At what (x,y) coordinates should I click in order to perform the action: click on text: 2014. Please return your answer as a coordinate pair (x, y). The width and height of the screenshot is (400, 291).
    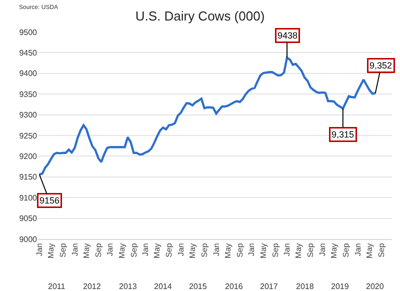
    Looking at the image, I should click on (163, 286).